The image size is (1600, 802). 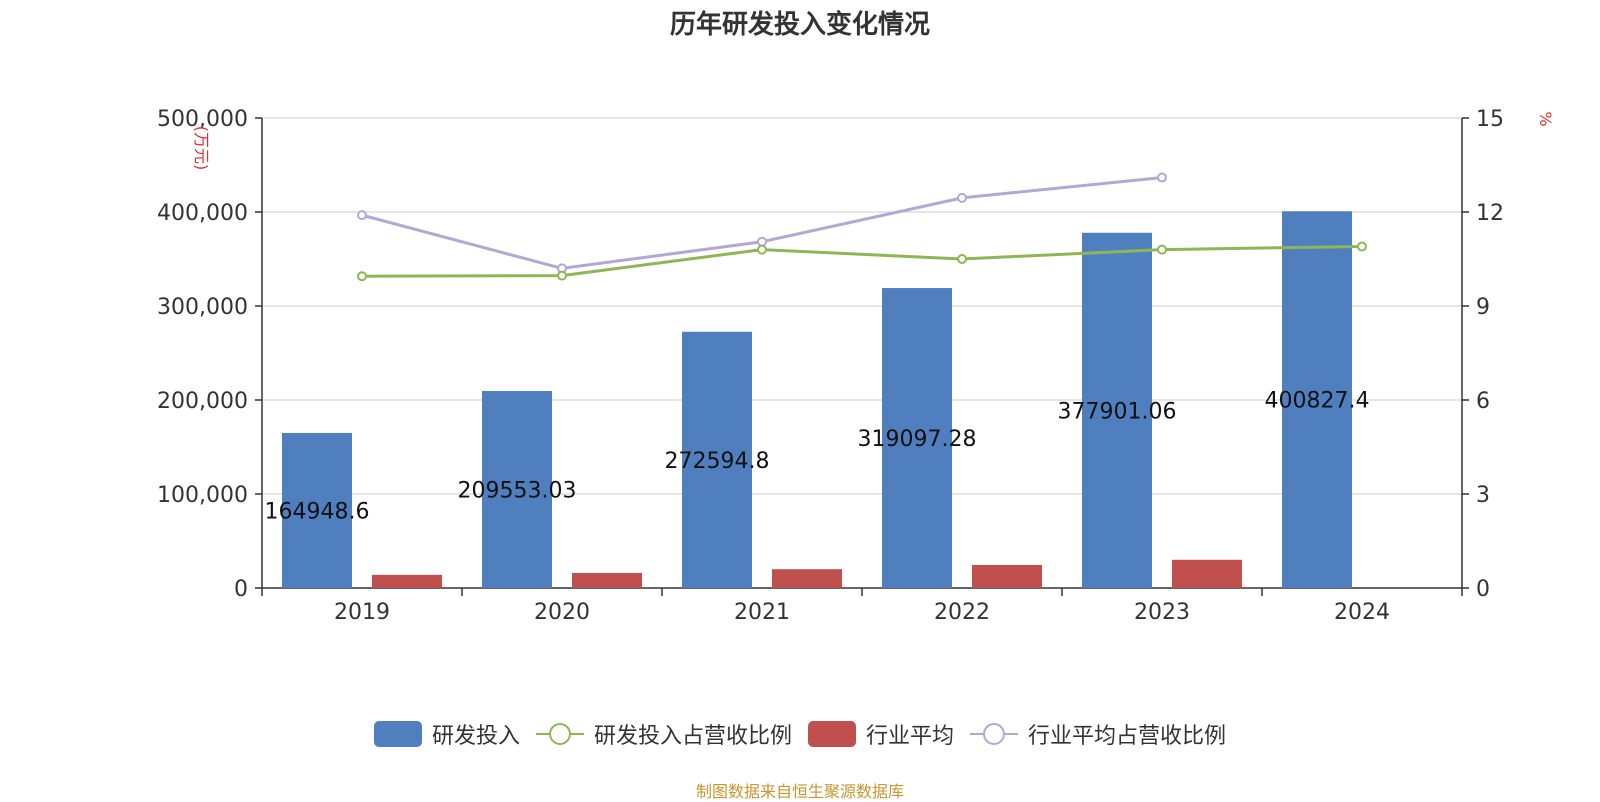 What do you see at coordinates (1483, 495) in the screenshot?
I see `y-right-tick-label: 3` at bounding box center [1483, 495].